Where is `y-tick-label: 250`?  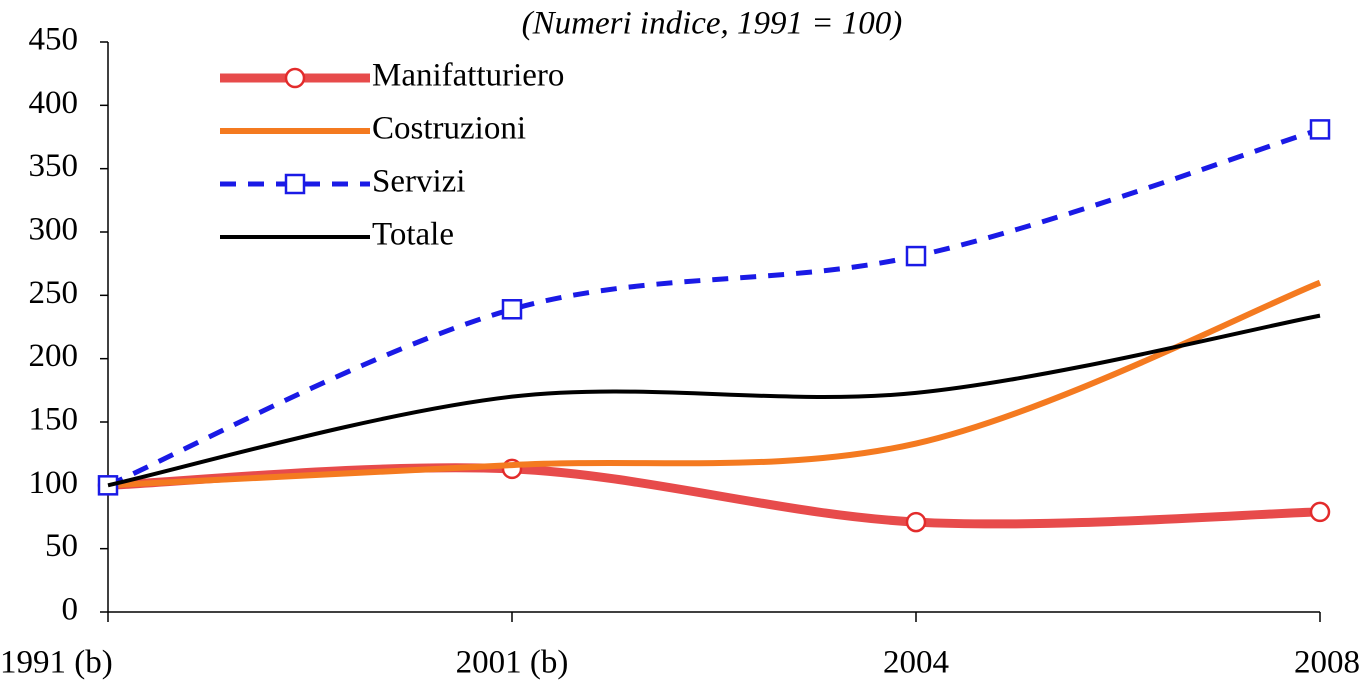 y-tick-label: 250 is located at coordinates (54, 293).